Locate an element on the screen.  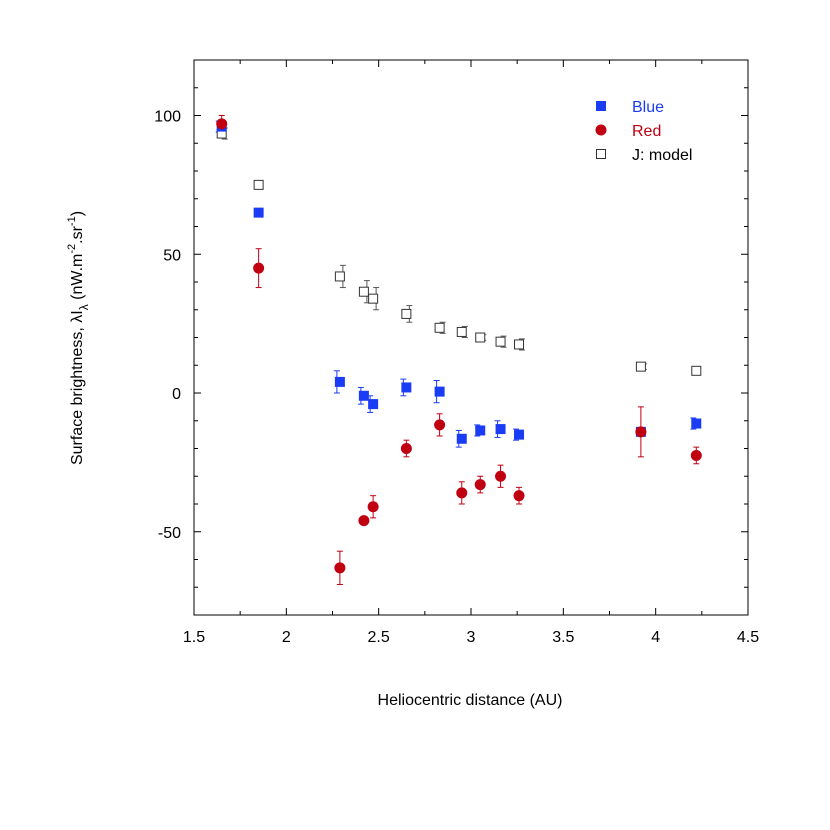
legend: Blue Red J: model is located at coordinates (643, 131).